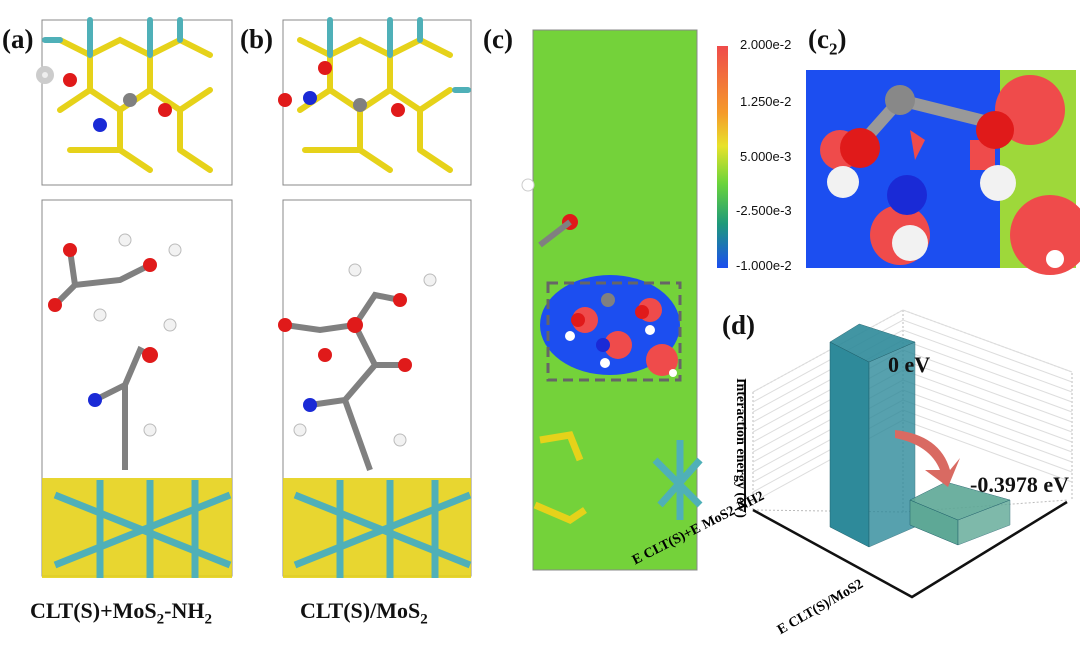 The image size is (1080, 656). What do you see at coordinates (18, 39) in the screenshot?
I see `panel-label-a: (a)` at bounding box center [18, 39].